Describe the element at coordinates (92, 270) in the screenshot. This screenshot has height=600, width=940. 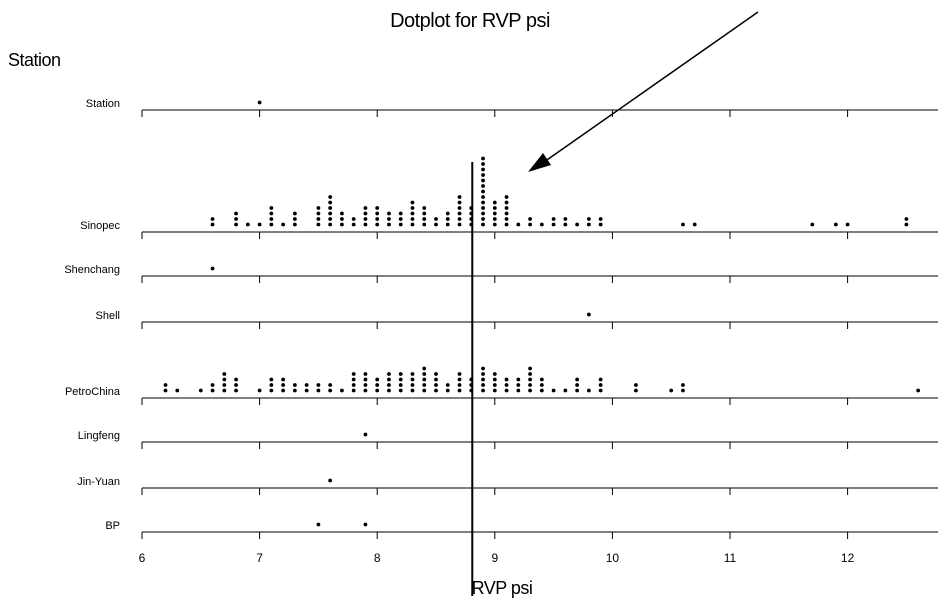
I see `category-label-shenchang: Shenchang` at that location.